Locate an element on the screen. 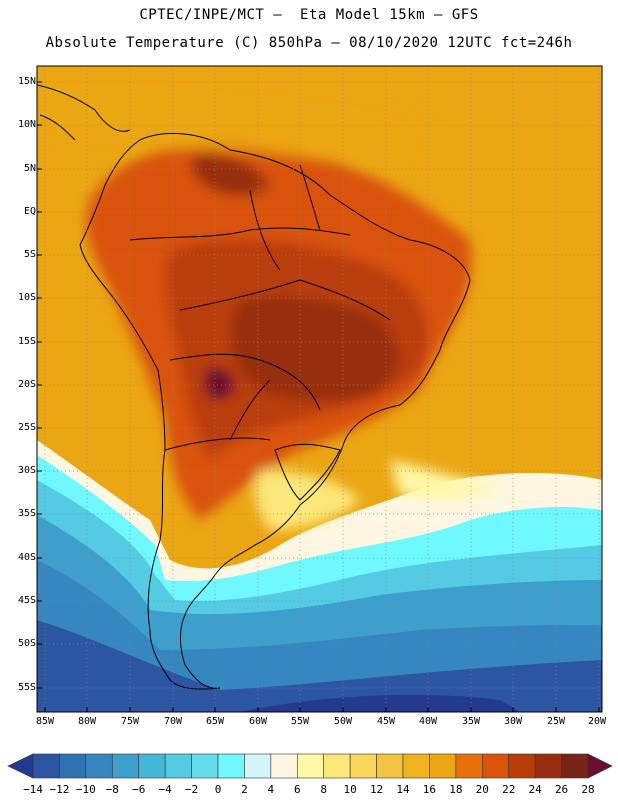 The image size is (618, 800). lon-label-80w: 80W is located at coordinates (87, 721).